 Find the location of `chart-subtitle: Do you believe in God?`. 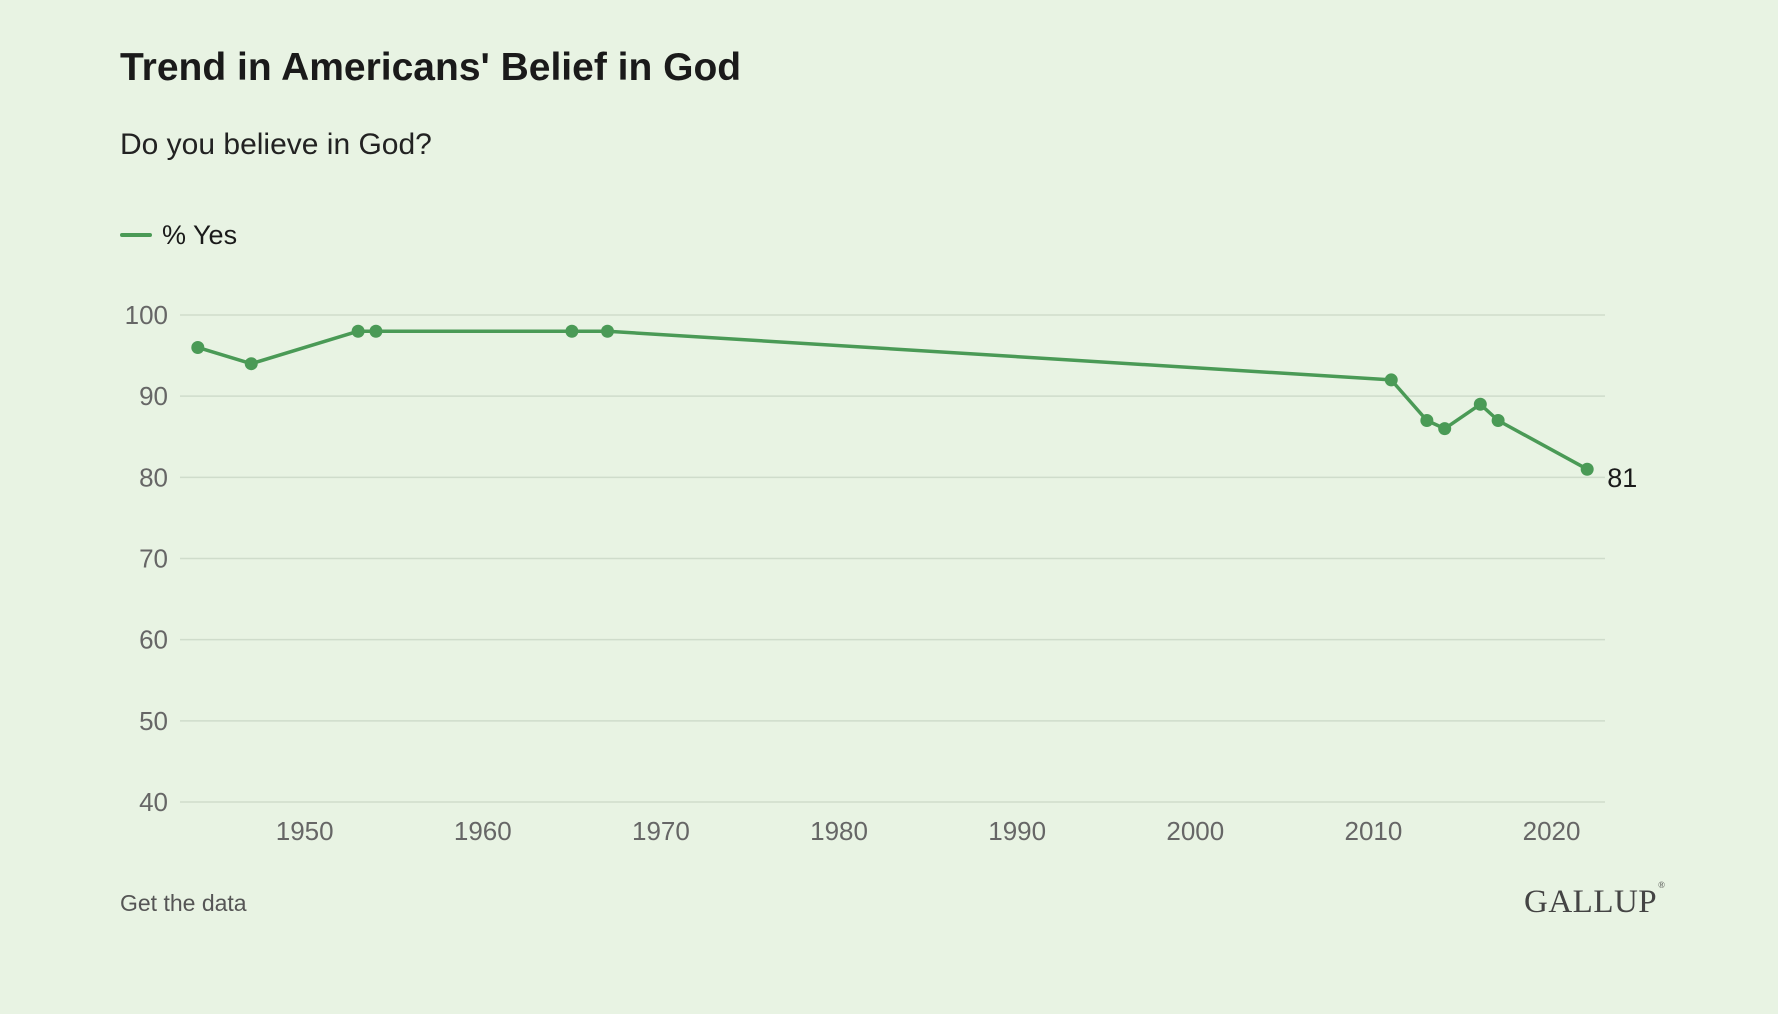

chart-subtitle: Do you believe in God? is located at coordinates (276, 144).